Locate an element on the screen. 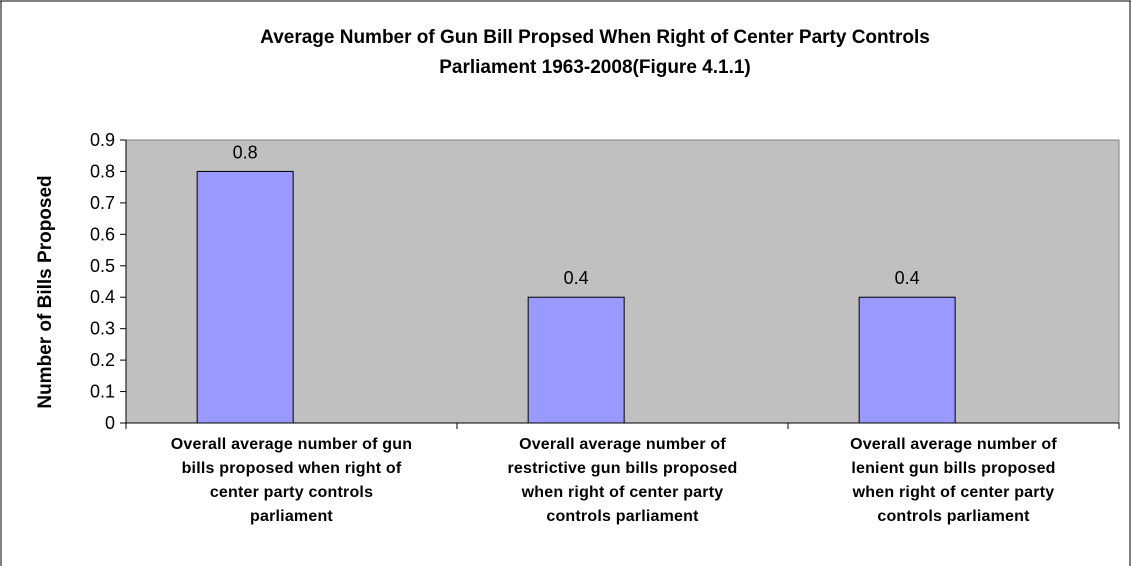 This screenshot has height=566, width=1131. category-label: lenient gun bills proposed is located at coordinates (953, 468).